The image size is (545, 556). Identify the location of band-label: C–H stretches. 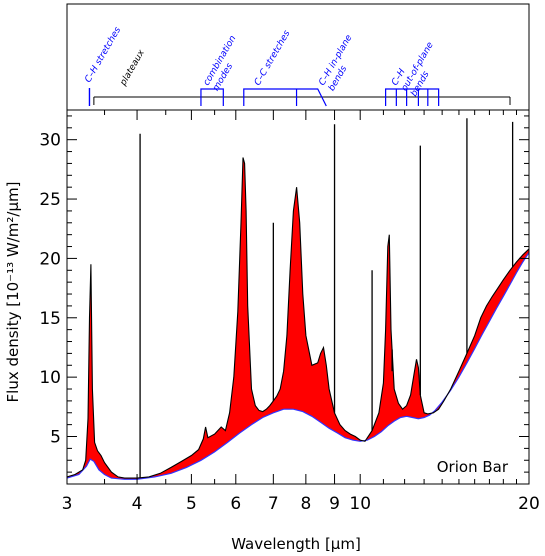
(103, 54).